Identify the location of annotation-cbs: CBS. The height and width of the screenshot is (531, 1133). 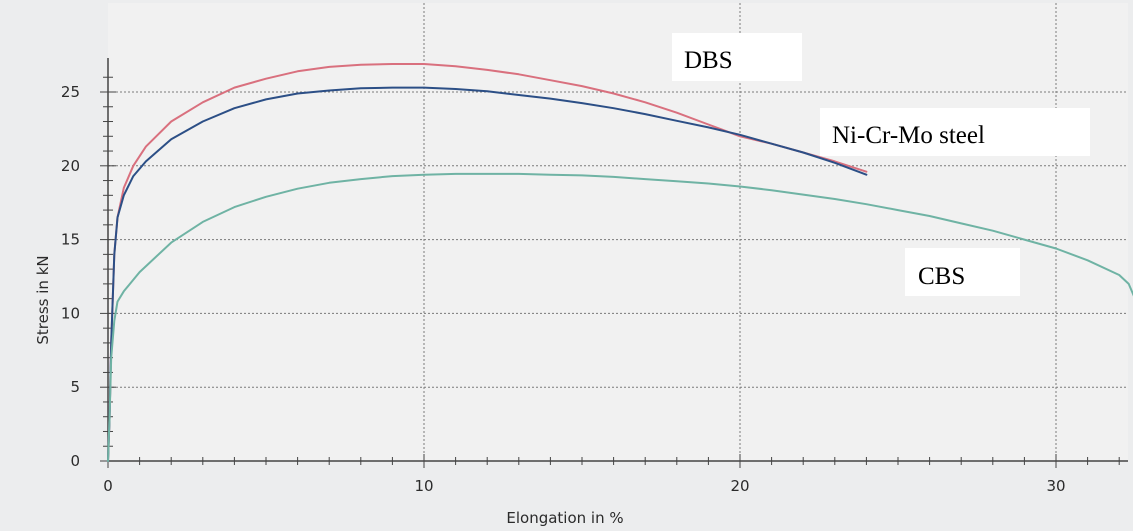
(962, 272).